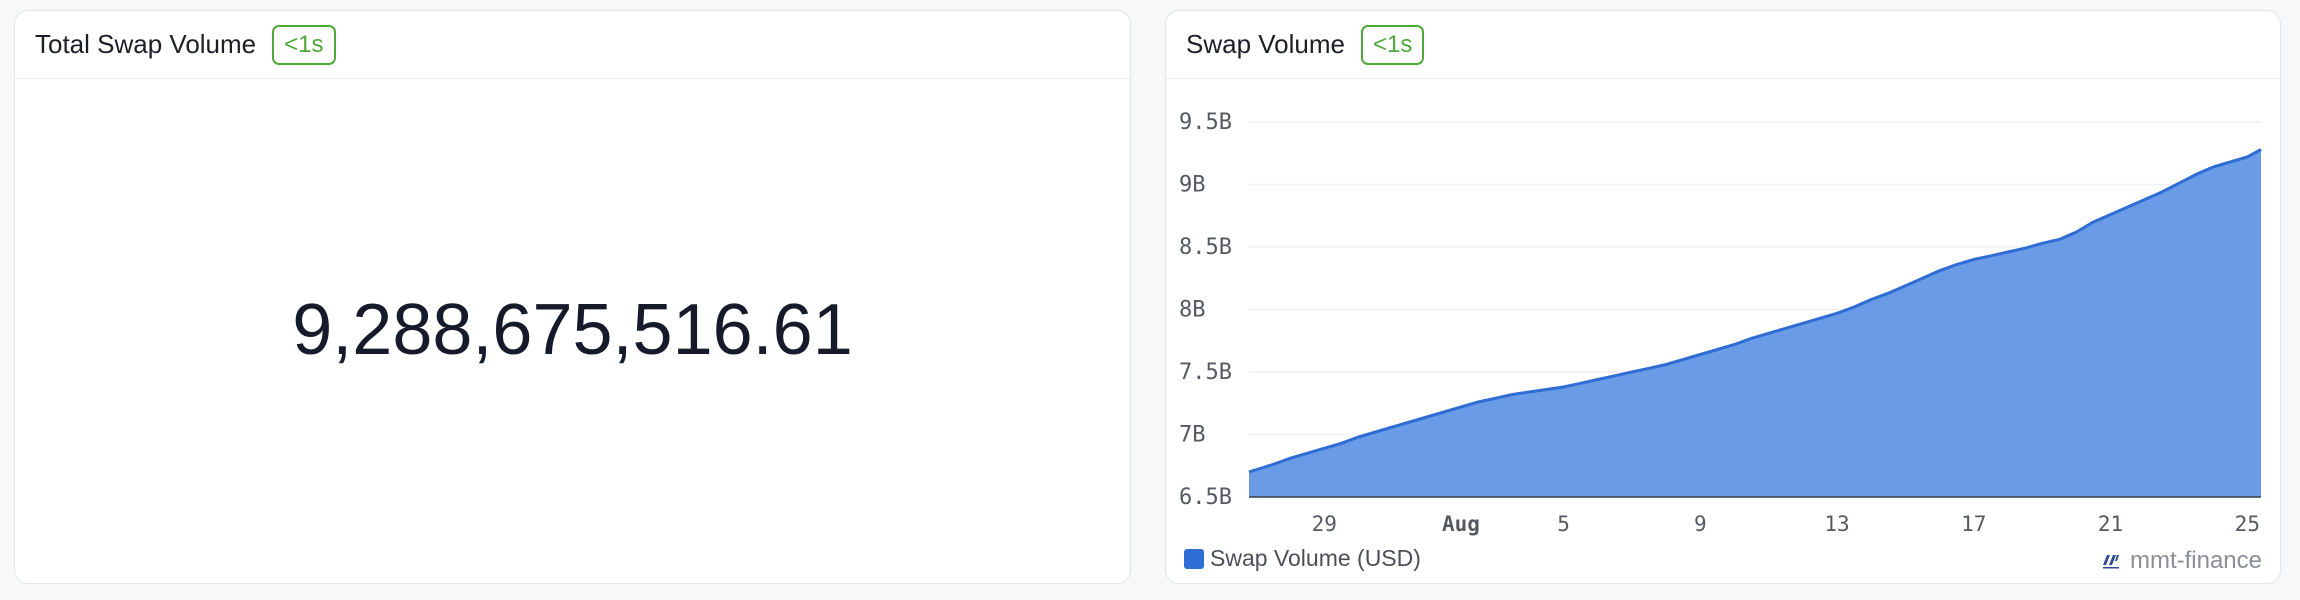 Image resolution: width=2300 pixels, height=600 pixels. Describe the element at coordinates (1205, 372) in the screenshot. I see `y-tick-label: 7.5B` at that location.